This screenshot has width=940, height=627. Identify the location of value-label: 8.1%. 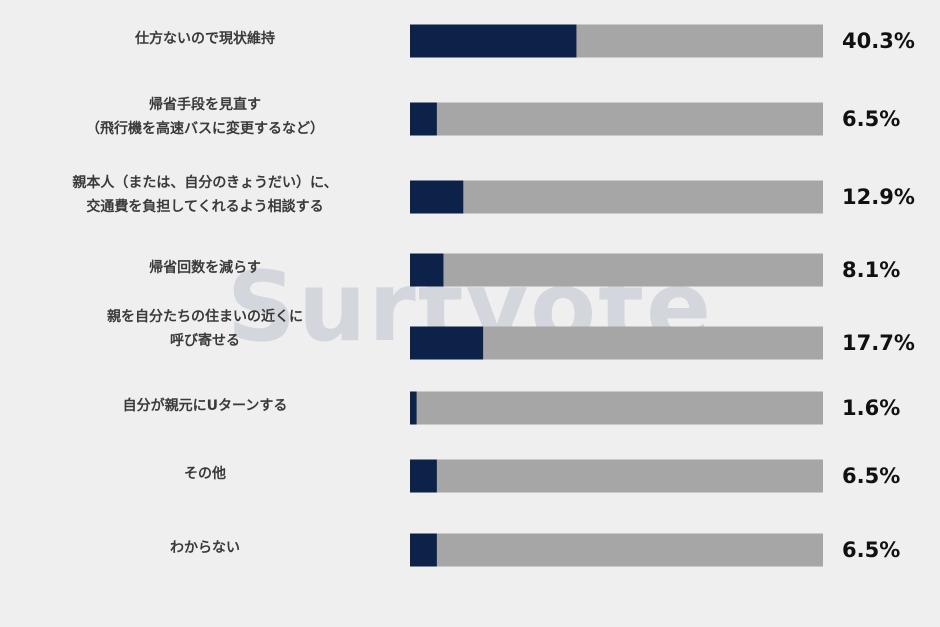
(871, 270).